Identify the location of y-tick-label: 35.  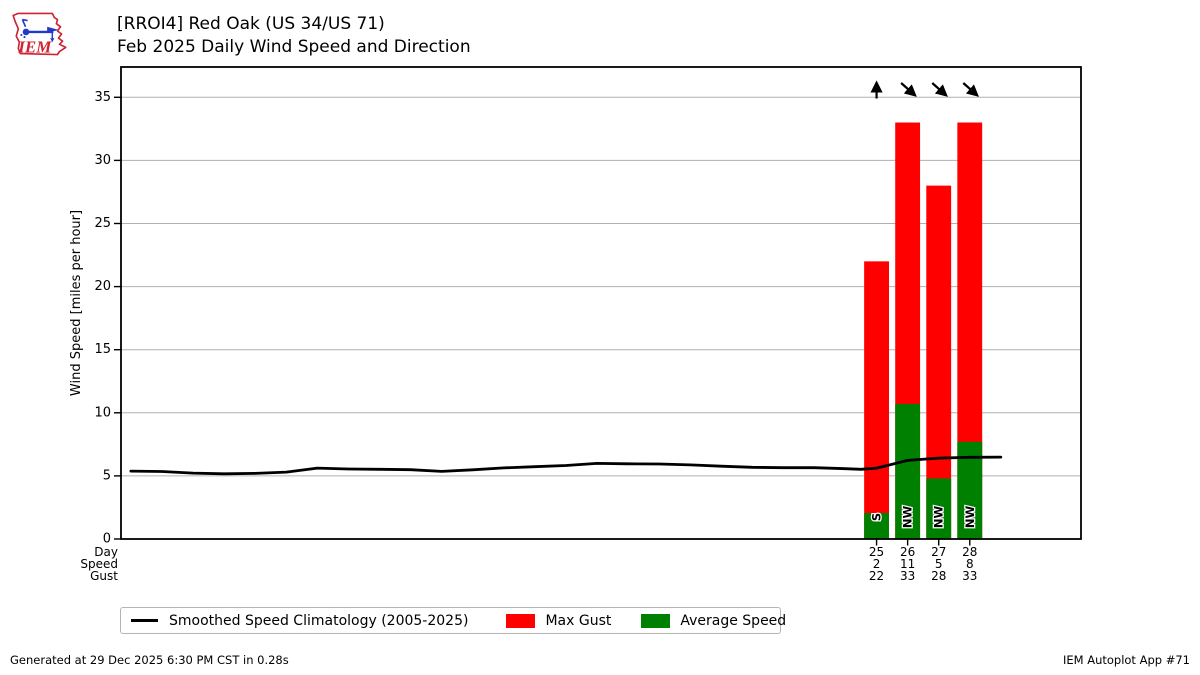
(102, 97).